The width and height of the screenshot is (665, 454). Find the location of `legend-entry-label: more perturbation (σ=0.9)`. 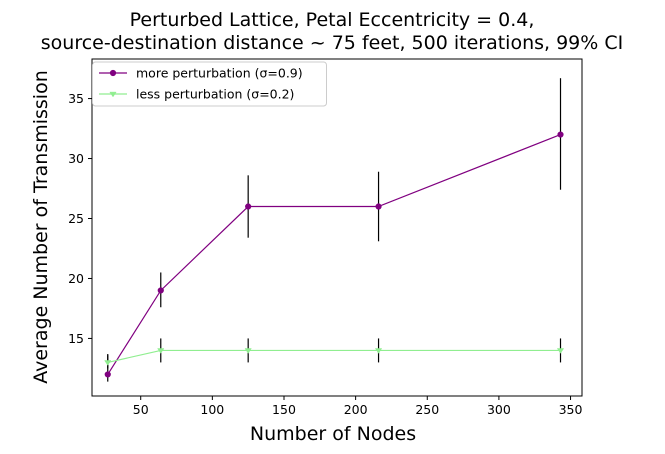

legend-entry-label: more perturbation (σ=0.9) is located at coordinates (219, 73).